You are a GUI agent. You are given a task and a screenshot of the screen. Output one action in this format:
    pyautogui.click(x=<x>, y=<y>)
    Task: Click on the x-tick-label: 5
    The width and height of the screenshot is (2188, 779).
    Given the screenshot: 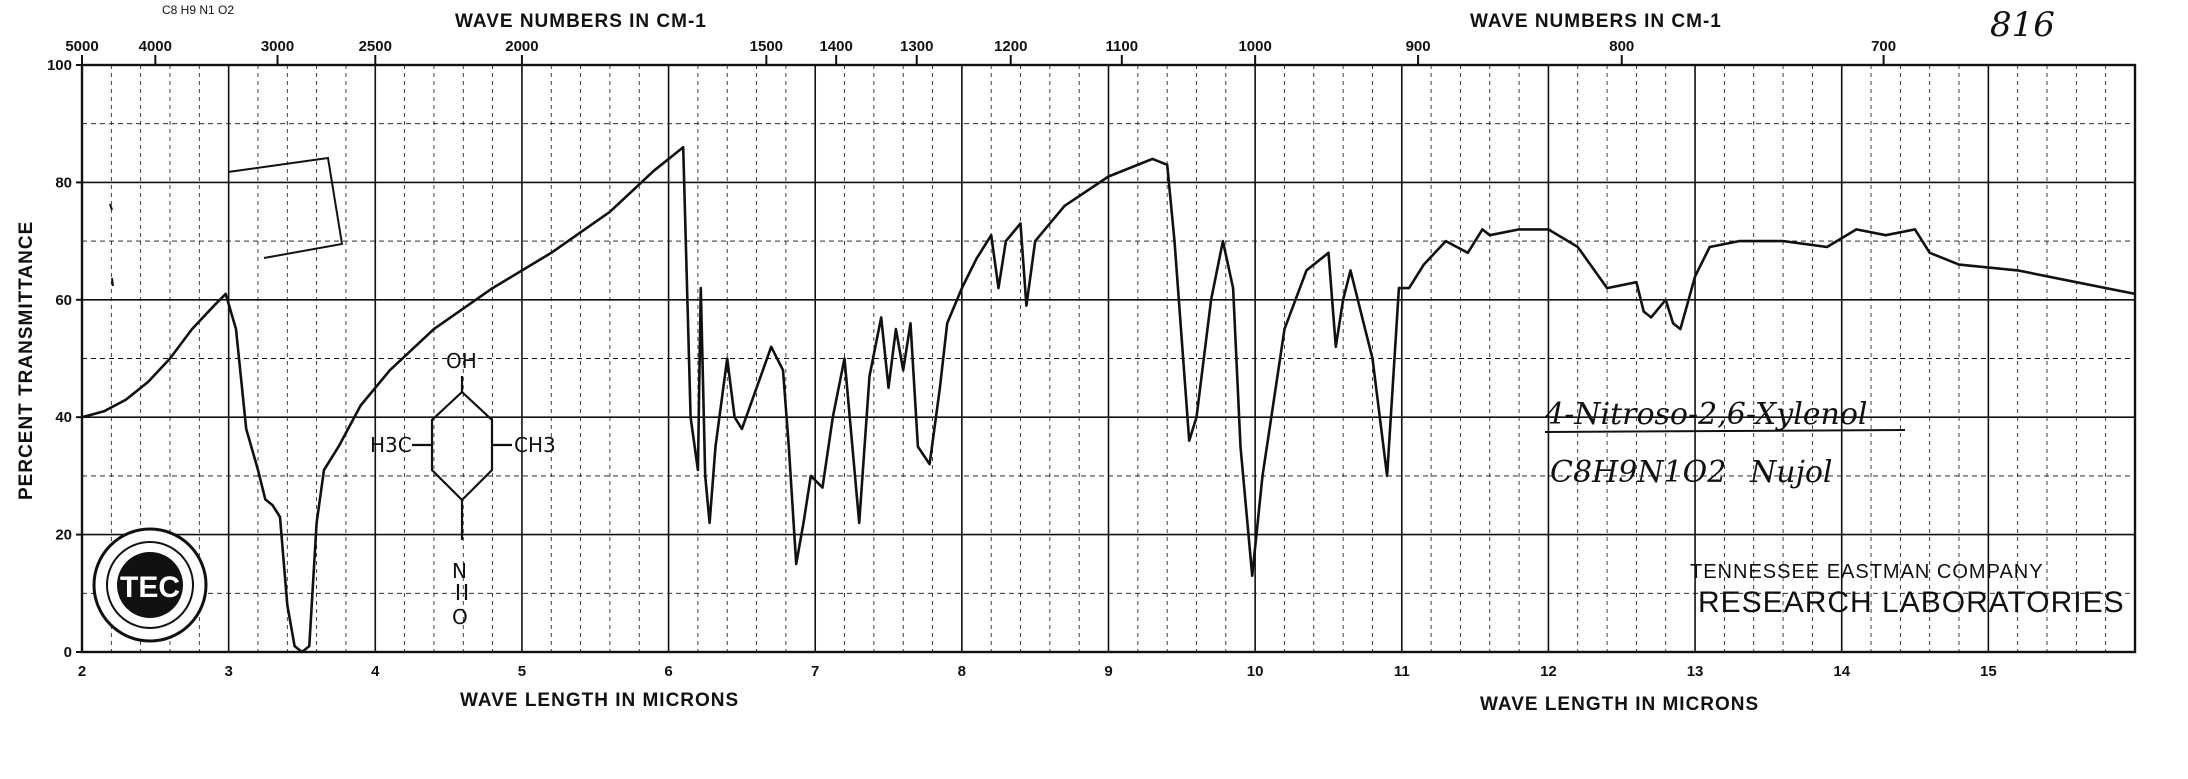 What is the action you would take?
    pyautogui.click(x=522, y=671)
    